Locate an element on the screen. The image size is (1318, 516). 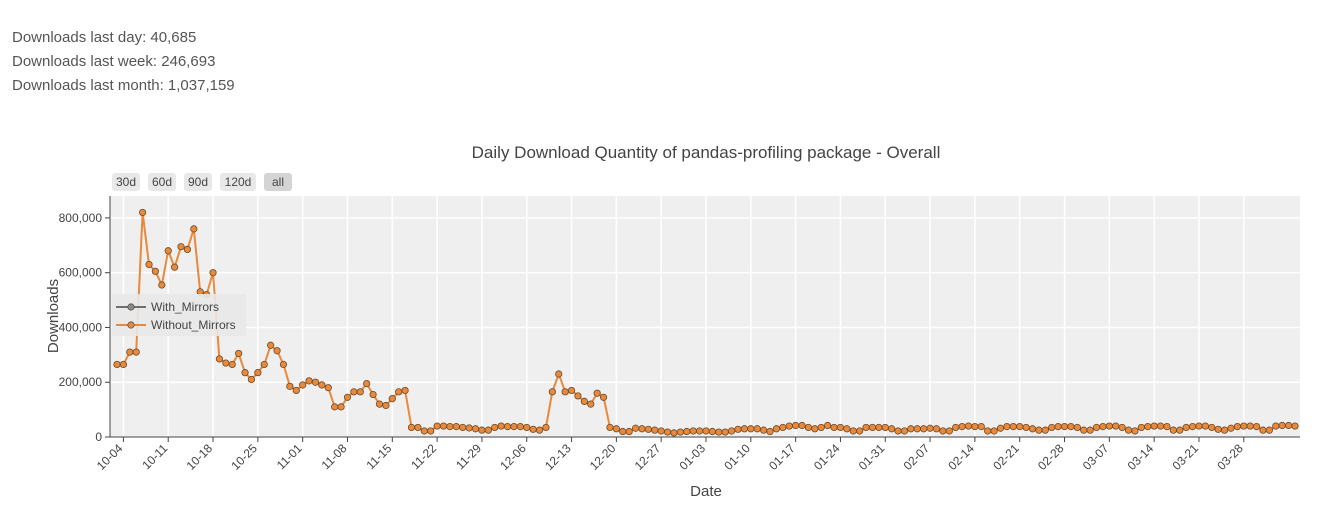
range-button-all: all is located at coordinates (278, 182).